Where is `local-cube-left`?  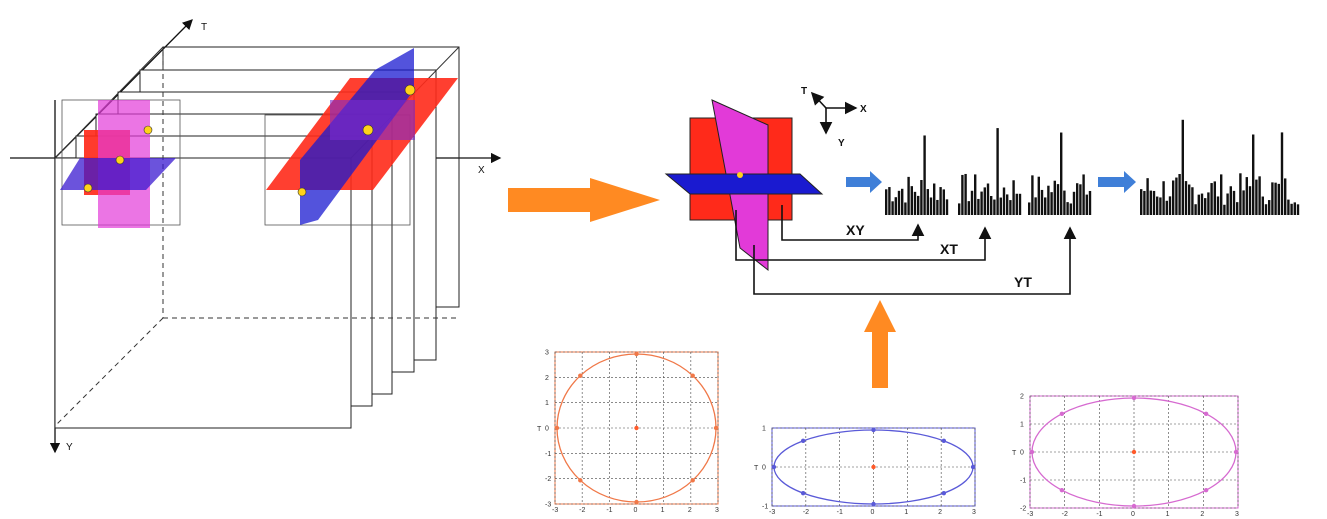 local-cube-left is located at coordinates (120, 163).